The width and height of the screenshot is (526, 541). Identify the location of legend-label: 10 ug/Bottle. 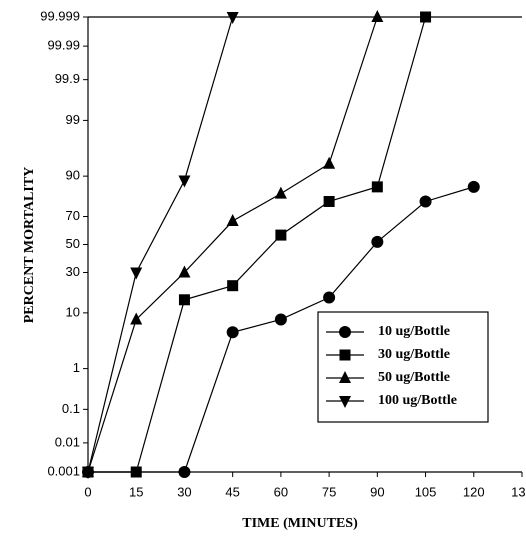
(414, 331).